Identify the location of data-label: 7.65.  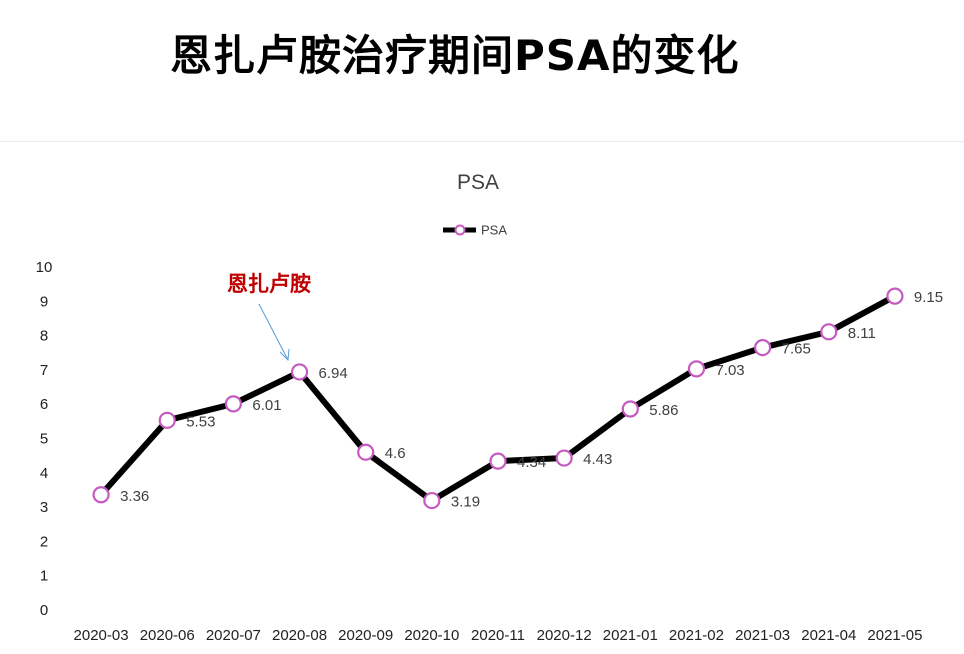
(796, 349).